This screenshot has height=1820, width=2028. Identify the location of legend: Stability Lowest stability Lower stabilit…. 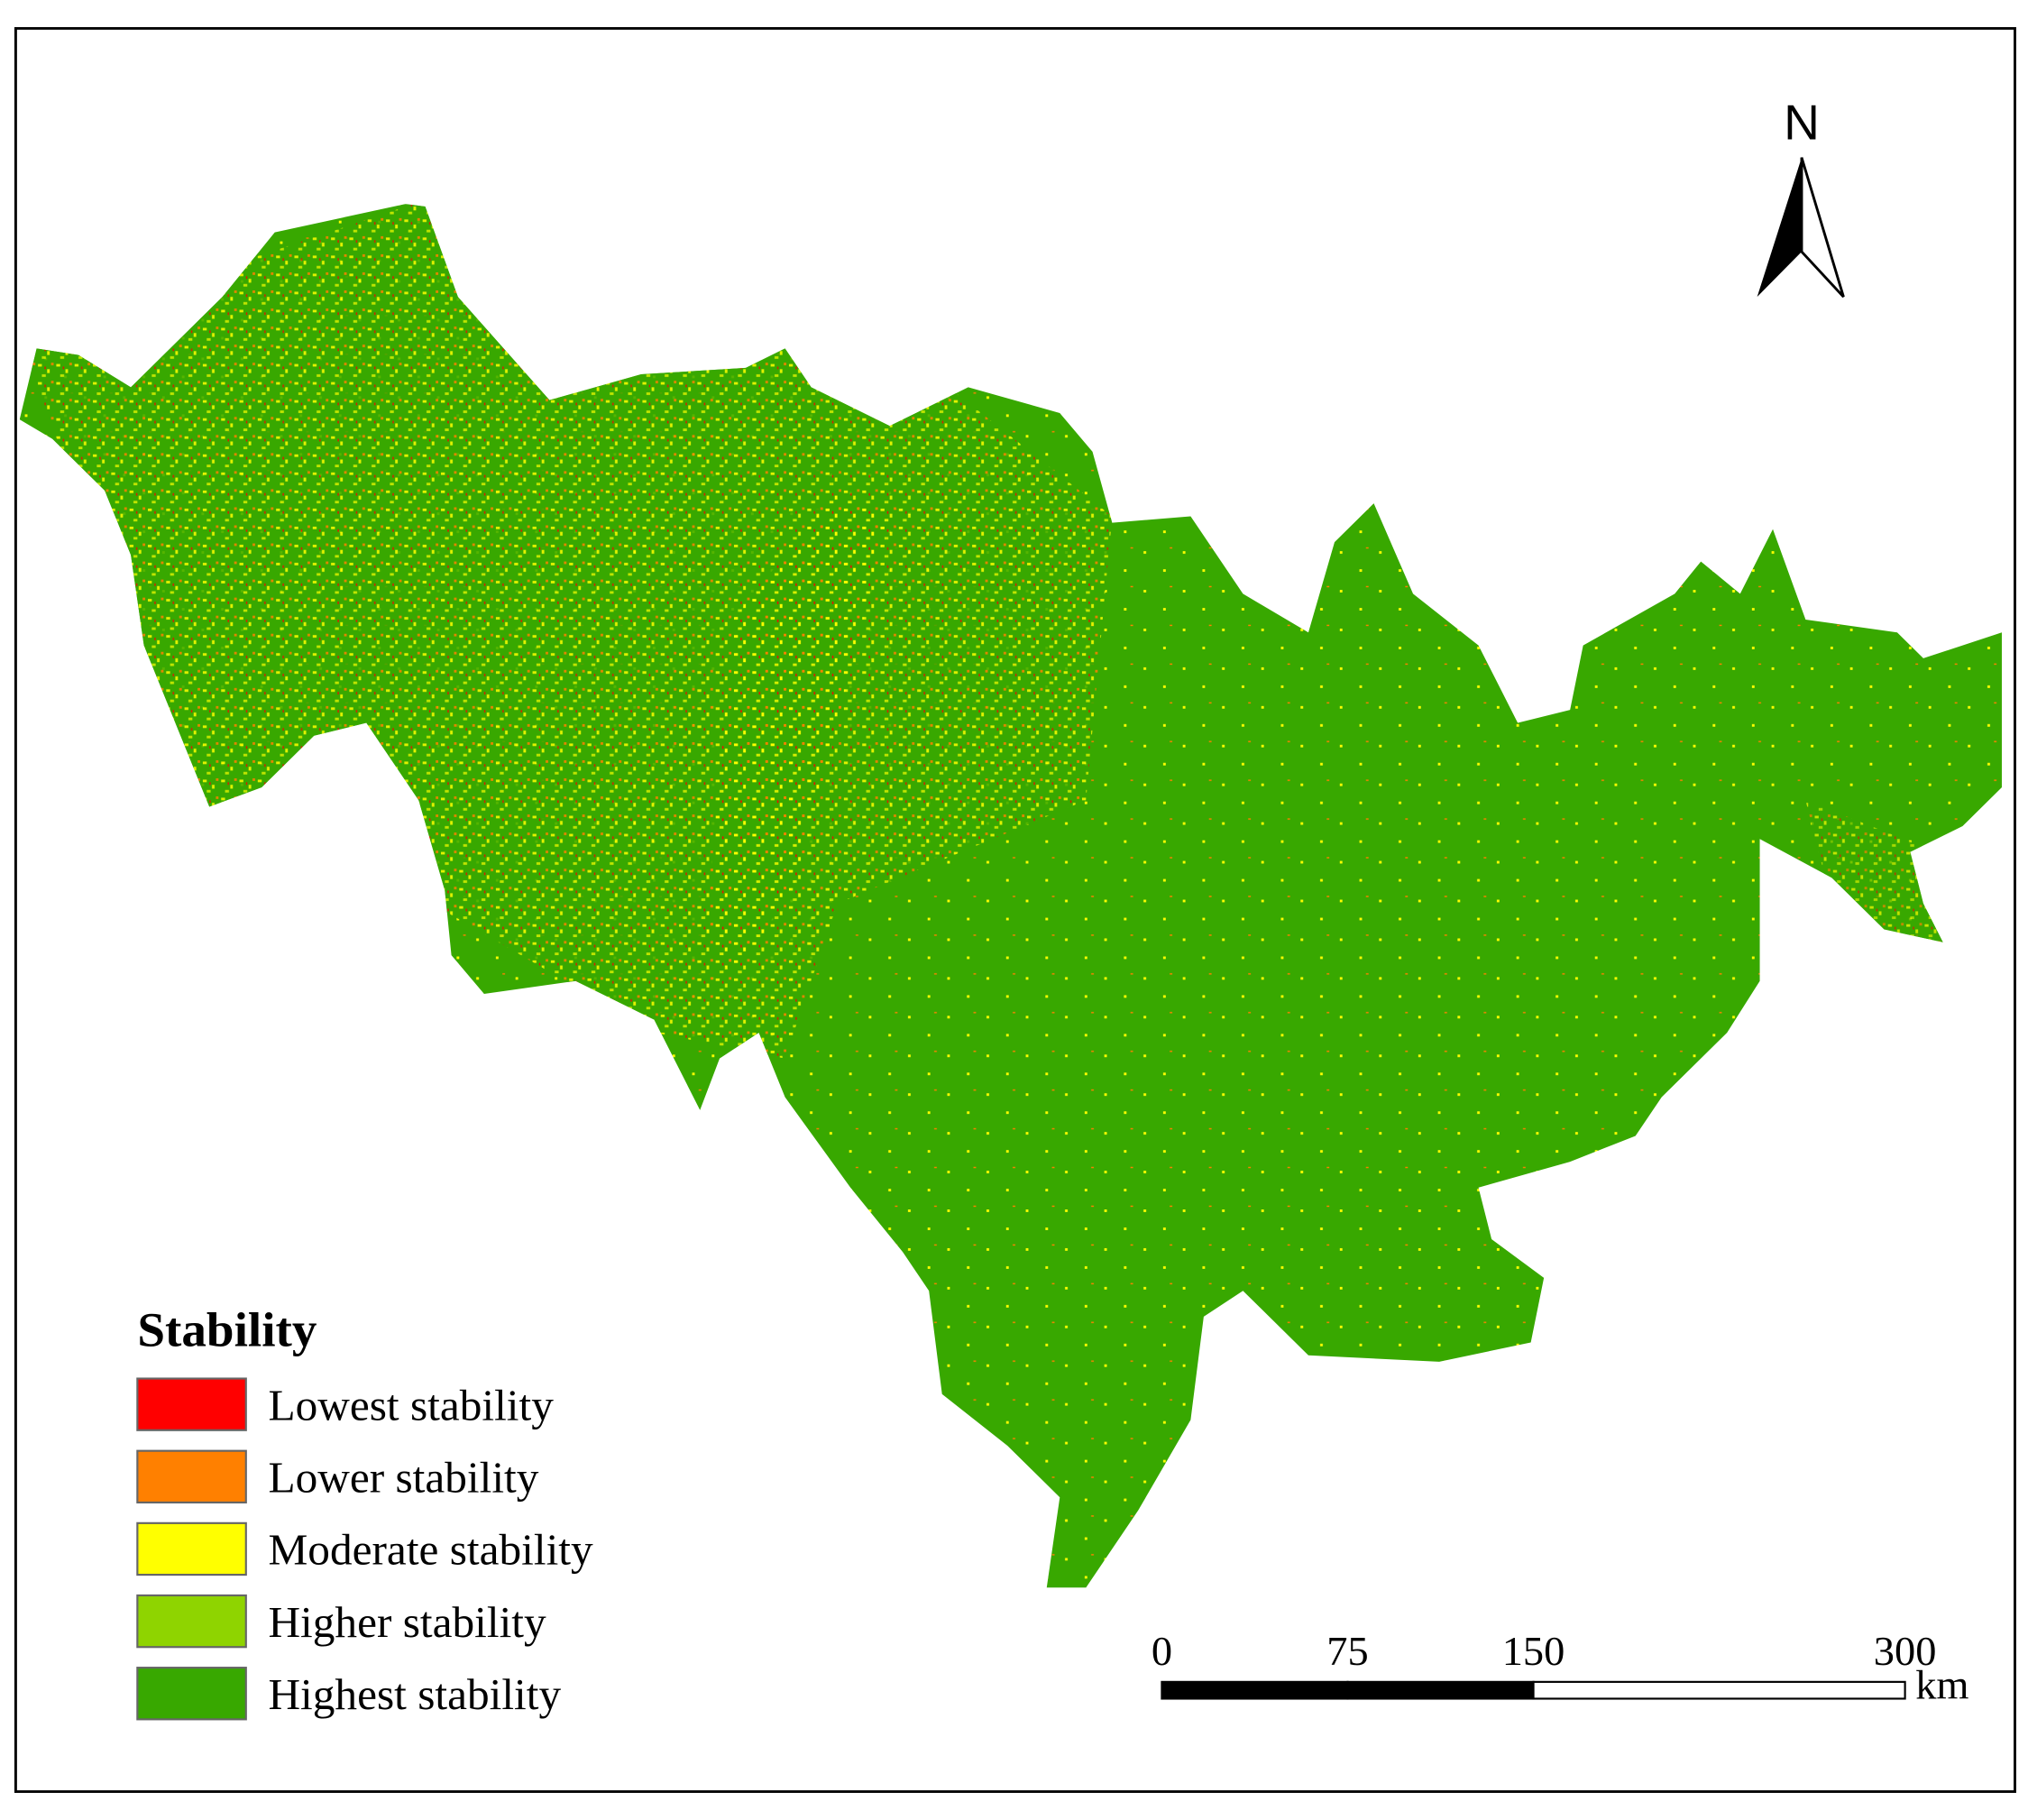
(364, 1511).